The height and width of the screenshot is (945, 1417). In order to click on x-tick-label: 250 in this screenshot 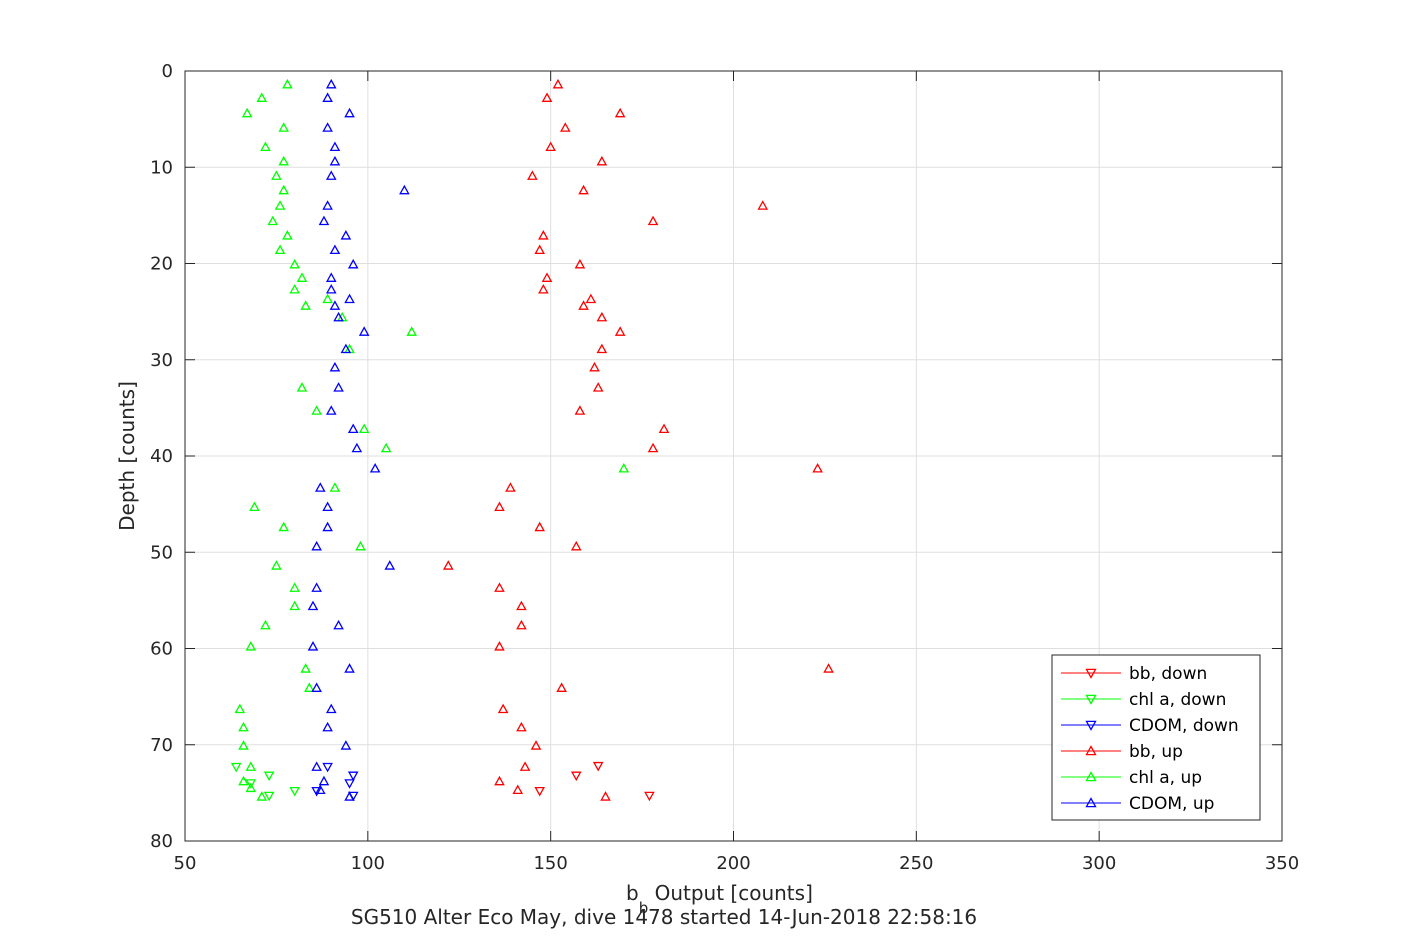, I will do `click(916, 863)`.